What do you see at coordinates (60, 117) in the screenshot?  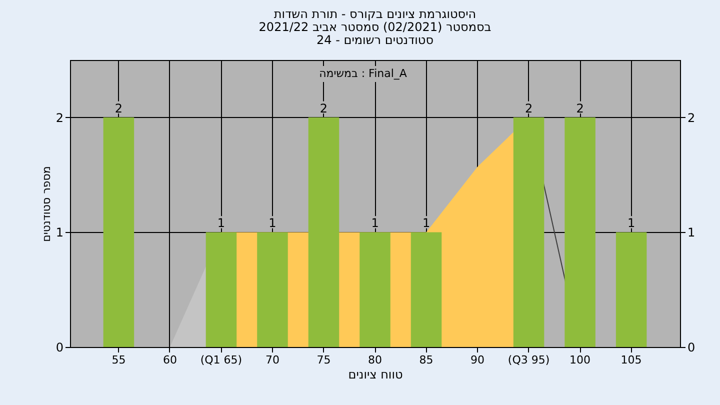 I see `y-tick-label: 2` at bounding box center [60, 117].